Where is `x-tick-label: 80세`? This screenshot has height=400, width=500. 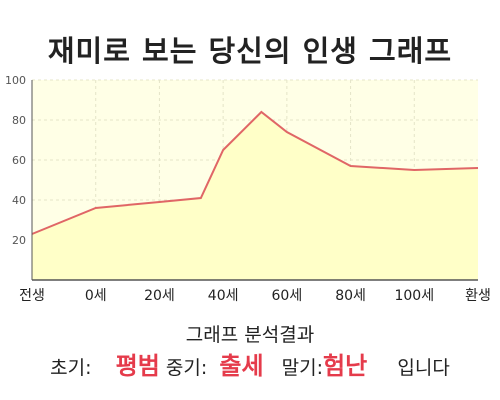 x-tick-label: 80세 is located at coordinates (350, 296).